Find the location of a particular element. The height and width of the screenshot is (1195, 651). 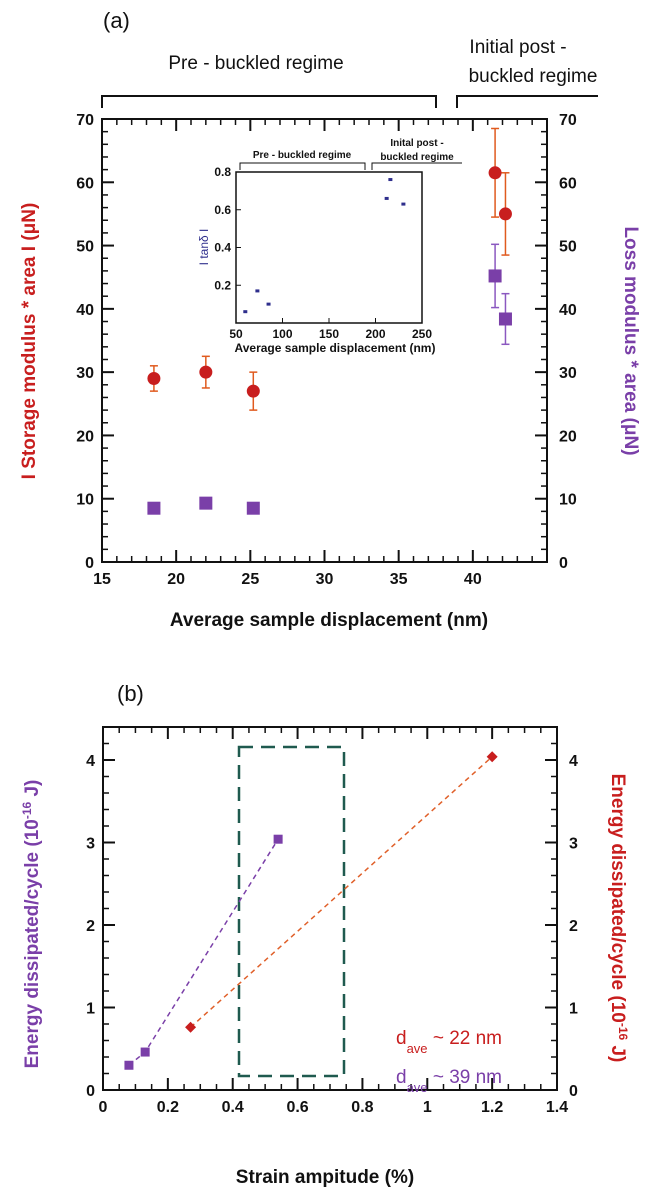

panel-b-right-tick-label: 3 is located at coordinates (573, 844).